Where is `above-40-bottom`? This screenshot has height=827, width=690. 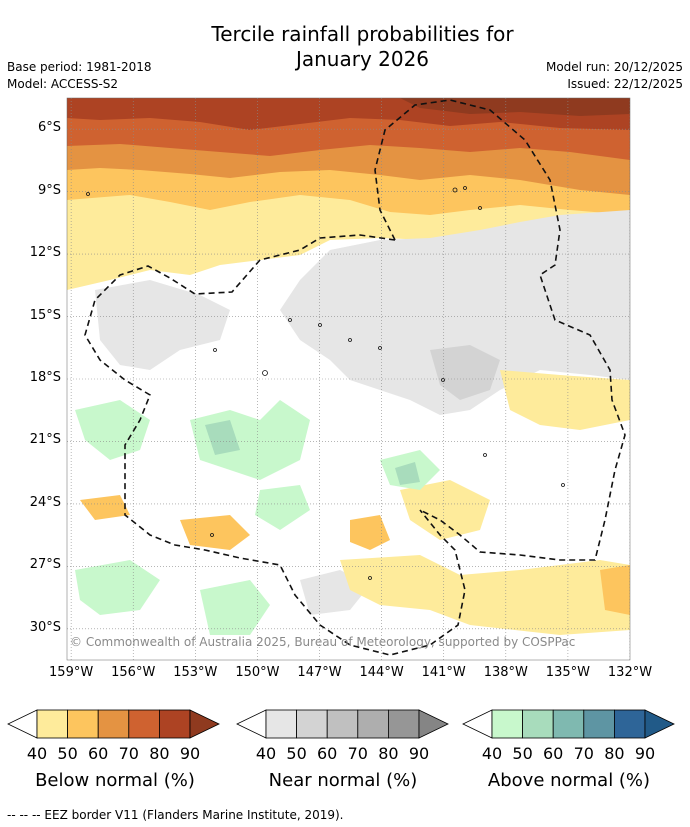 above-40-bottom is located at coordinates (235, 607).